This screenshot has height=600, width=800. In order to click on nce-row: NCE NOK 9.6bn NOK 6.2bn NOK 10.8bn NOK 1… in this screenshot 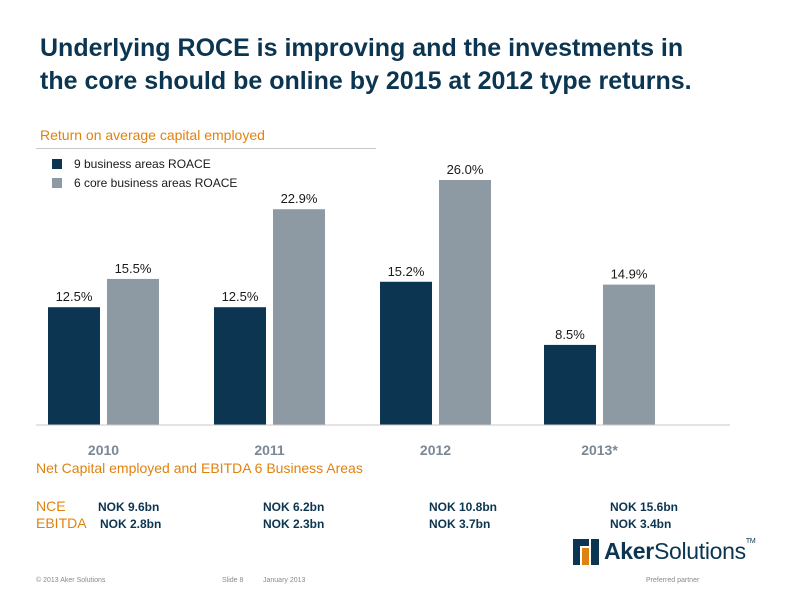, I will do `click(406, 506)`.